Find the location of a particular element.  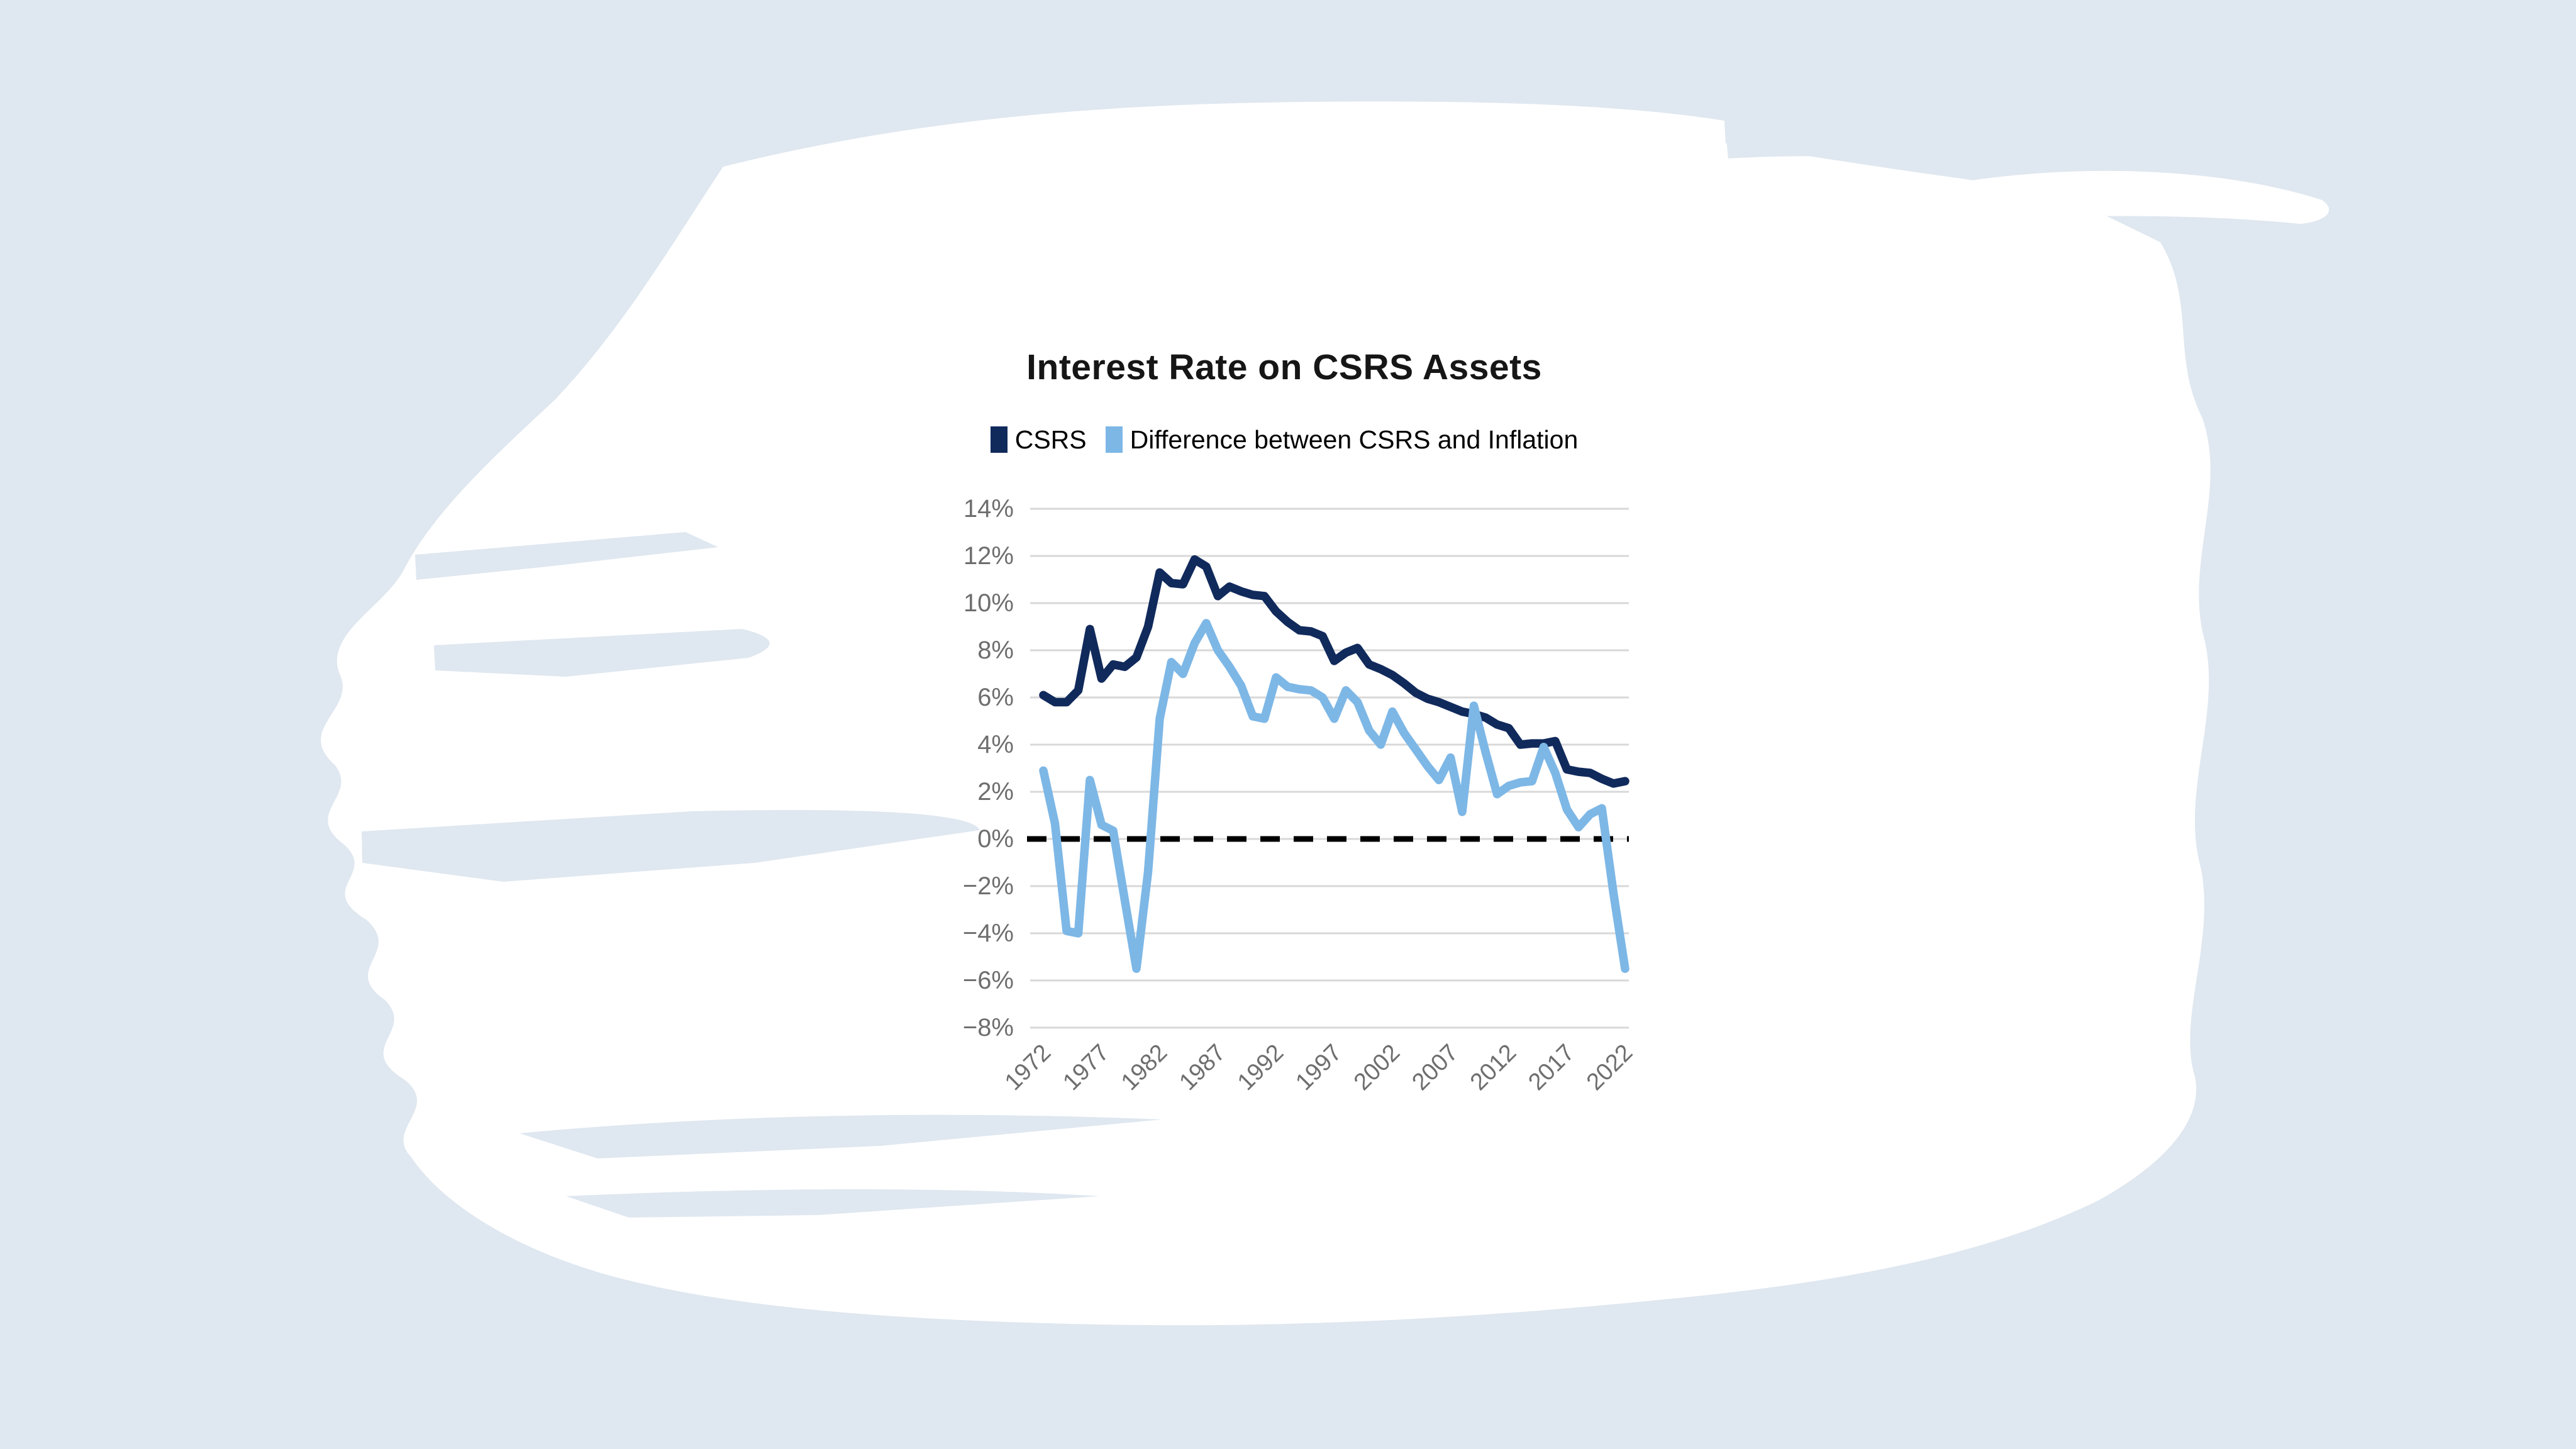

legend-item-difference: Difference between CSRS and Inflation is located at coordinates (1342, 440).